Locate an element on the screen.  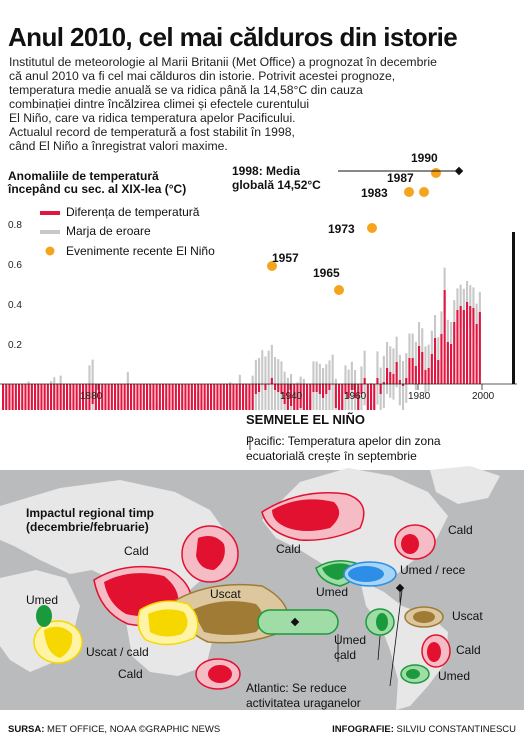
region-us-southeast-cold-core is located at coordinates (366, 574).